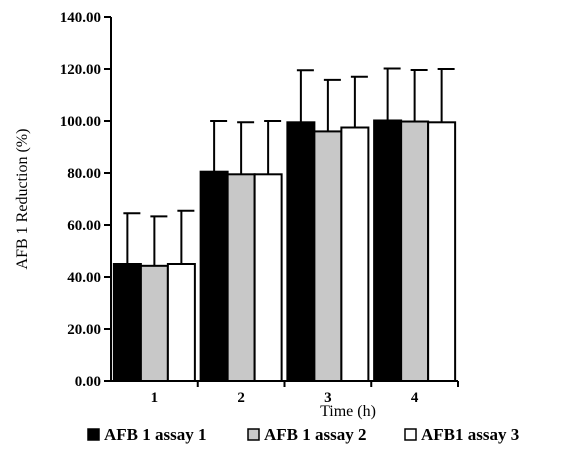 Image resolution: width=584 pixels, height=458 pixels. Describe the element at coordinates (80, 70) in the screenshot. I see `y-tick-label: 120.00` at that location.